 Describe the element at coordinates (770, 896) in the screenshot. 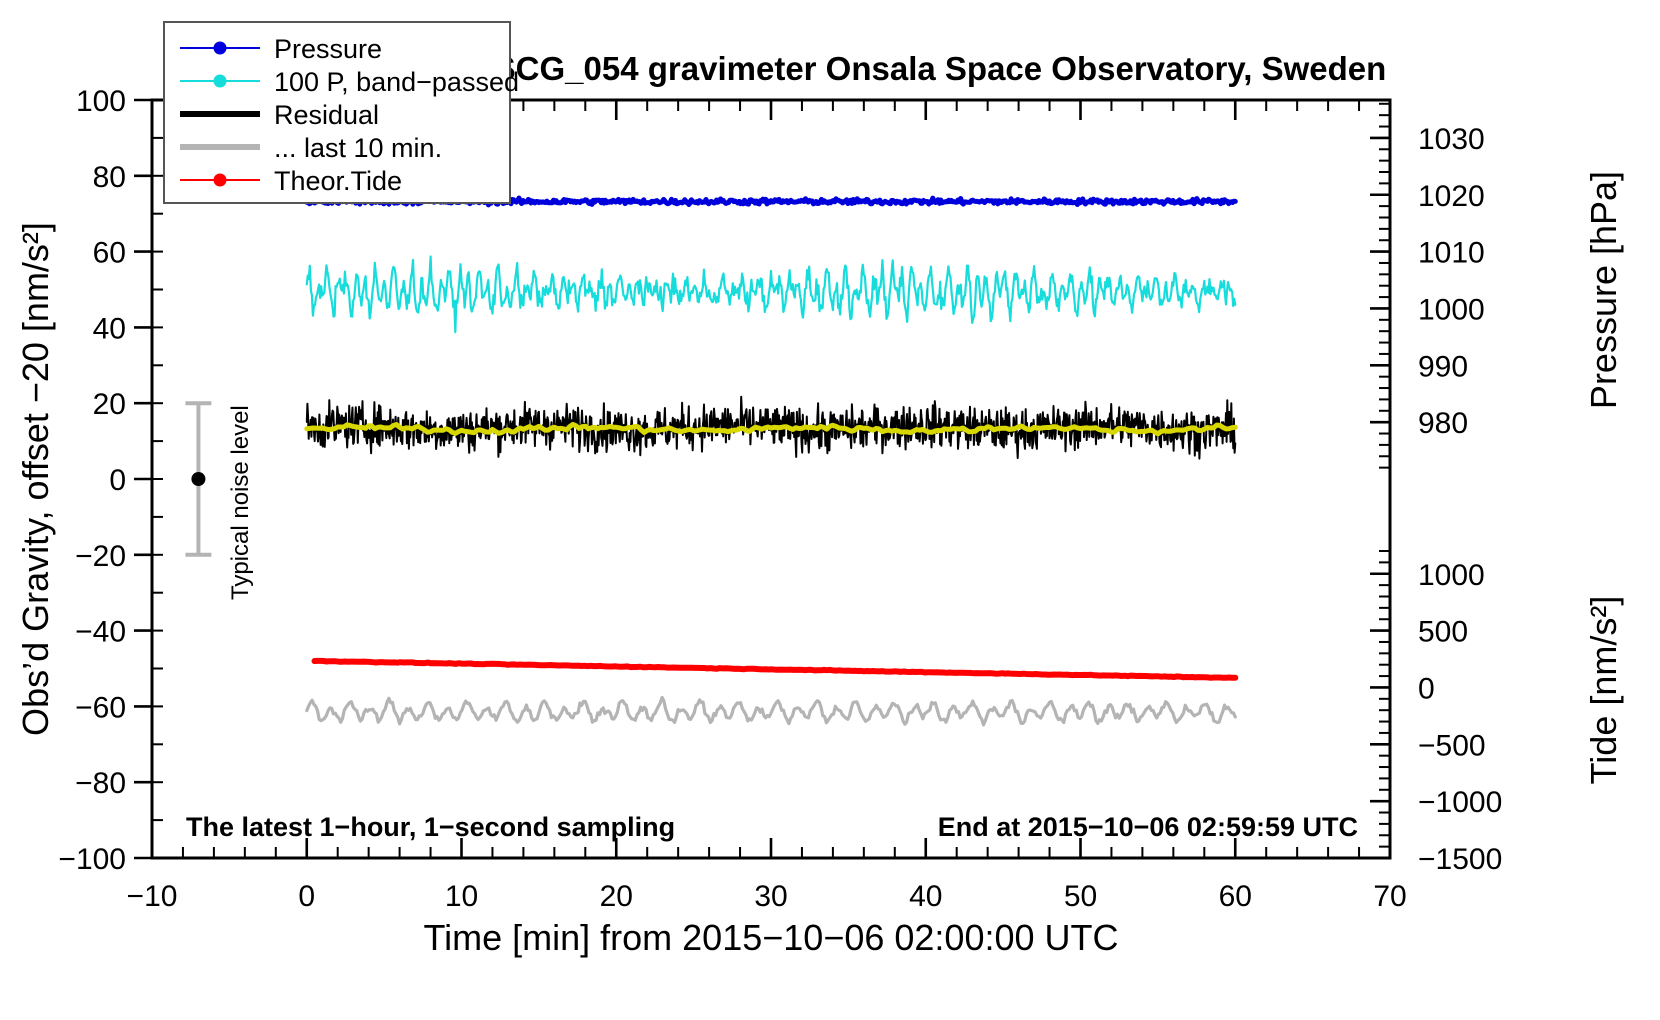

I see `x-tick-label: 30` at that location.